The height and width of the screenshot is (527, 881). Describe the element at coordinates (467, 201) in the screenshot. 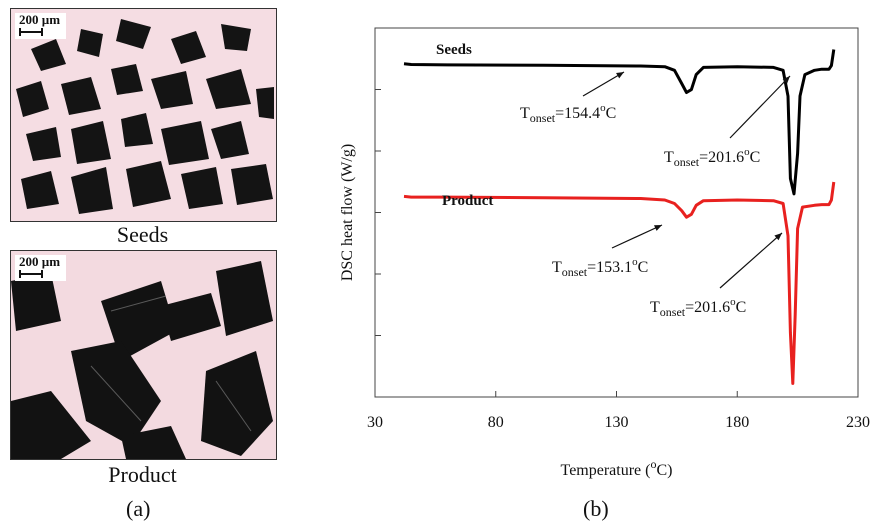

I see `series-label-product: Product` at that location.